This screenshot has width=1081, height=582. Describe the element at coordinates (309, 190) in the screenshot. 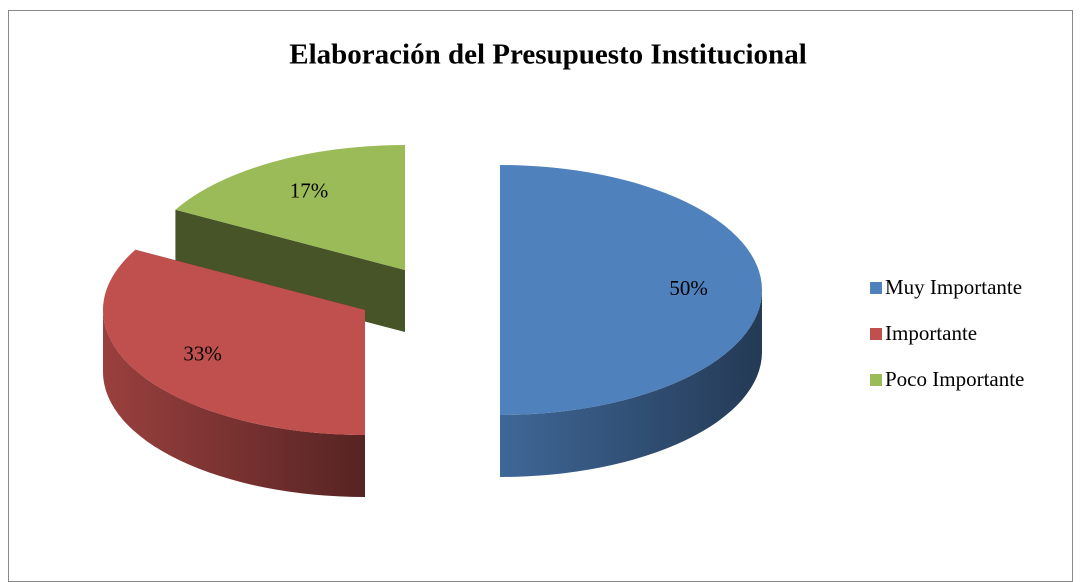

I see `data-label: 17%` at that location.